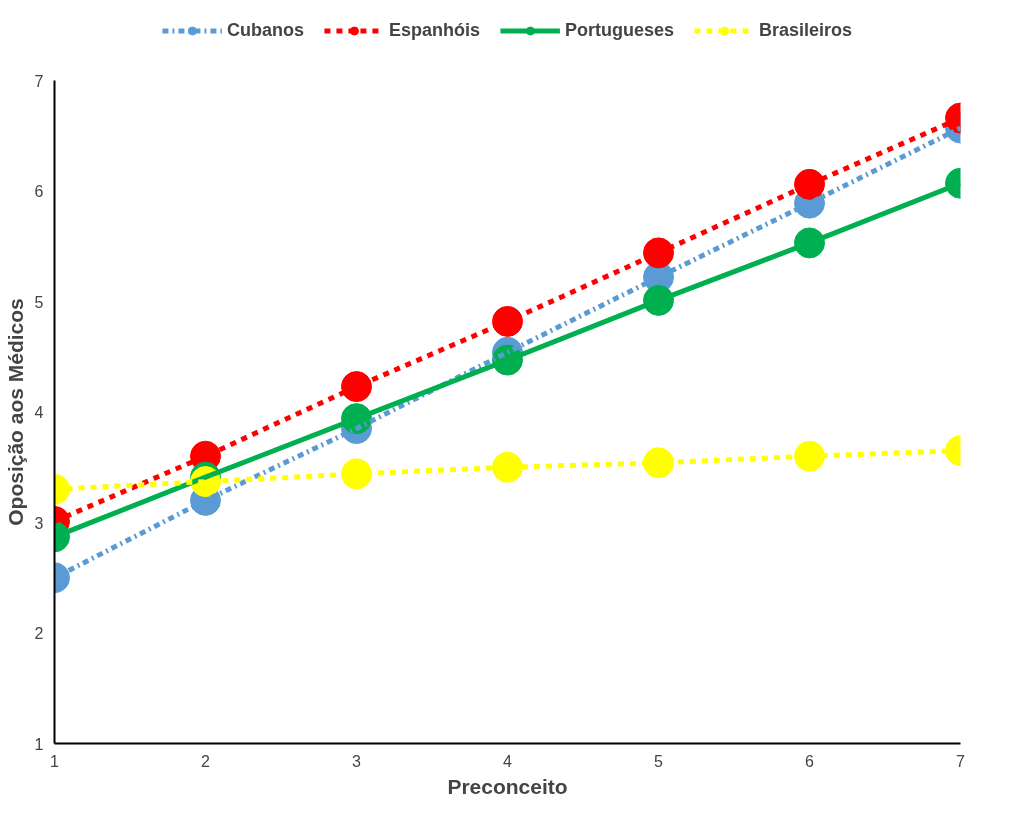  I want to click on y-tick-label: 3, so click(39, 523).